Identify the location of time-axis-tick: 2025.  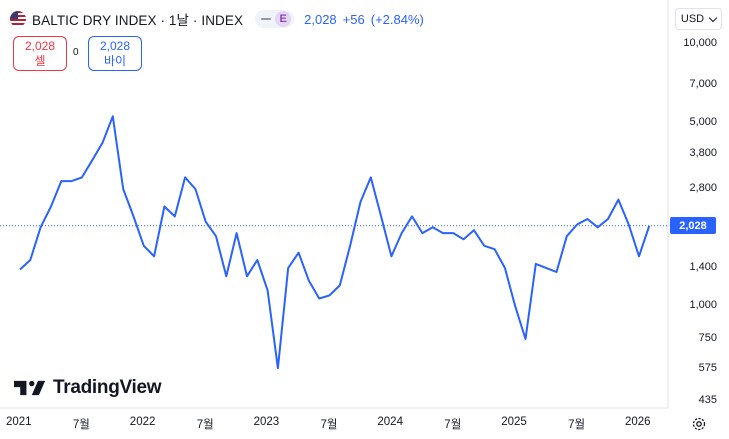
(514, 422).